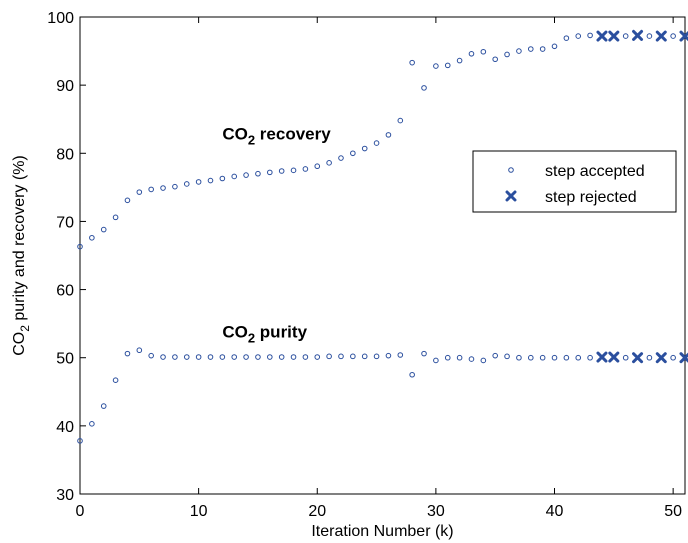 The width and height of the screenshot is (688, 543). What do you see at coordinates (65, 222) in the screenshot?
I see `y-tick-label: 70` at bounding box center [65, 222].